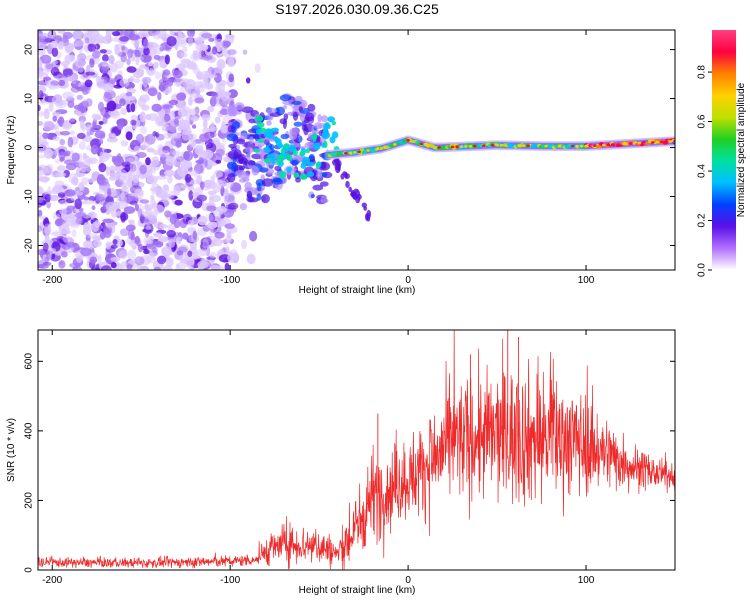 This screenshot has width=750, height=600. I want to click on spectrogram-y-tick-label: -10, so click(29, 196).